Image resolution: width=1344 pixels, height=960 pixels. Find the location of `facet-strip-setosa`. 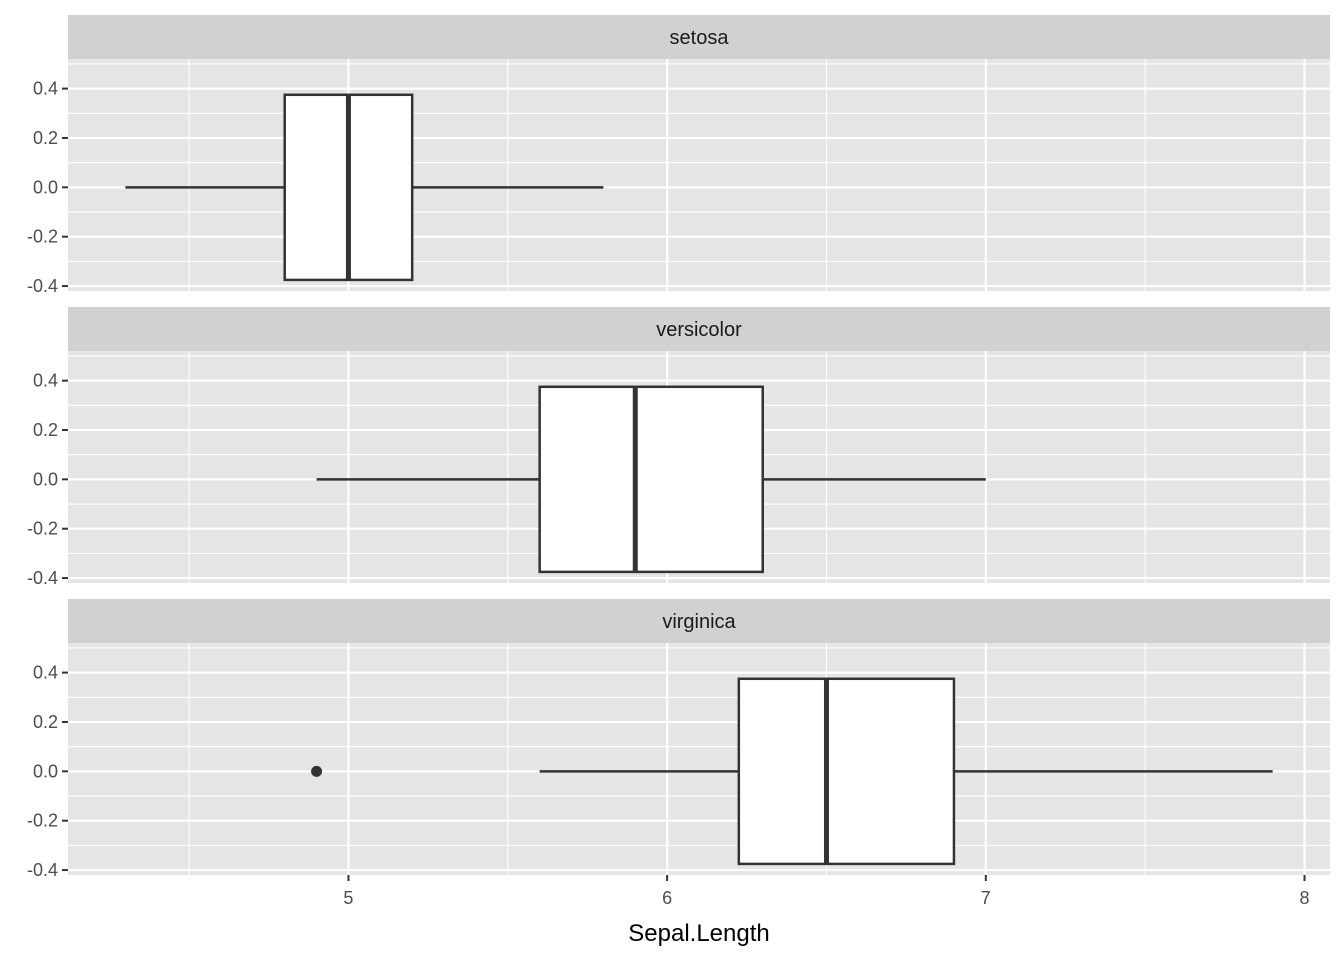

facet-strip-setosa is located at coordinates (699, 37).